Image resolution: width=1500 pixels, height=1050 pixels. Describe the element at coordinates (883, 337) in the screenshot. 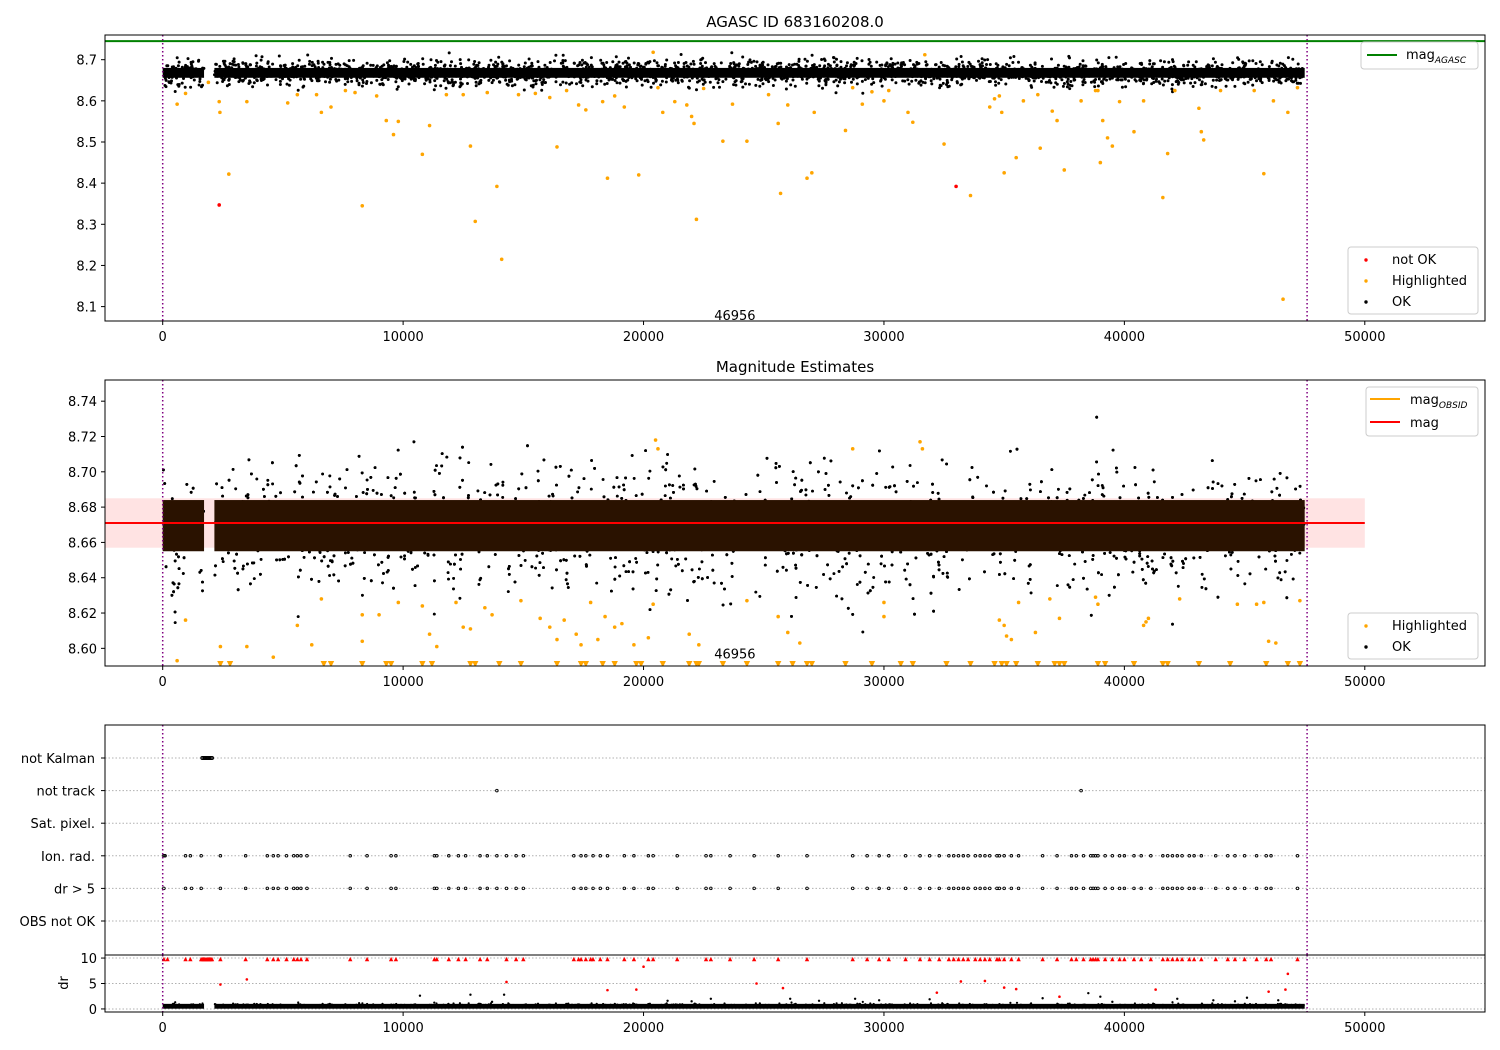

I see `x-tick-label: 30000` at that location.